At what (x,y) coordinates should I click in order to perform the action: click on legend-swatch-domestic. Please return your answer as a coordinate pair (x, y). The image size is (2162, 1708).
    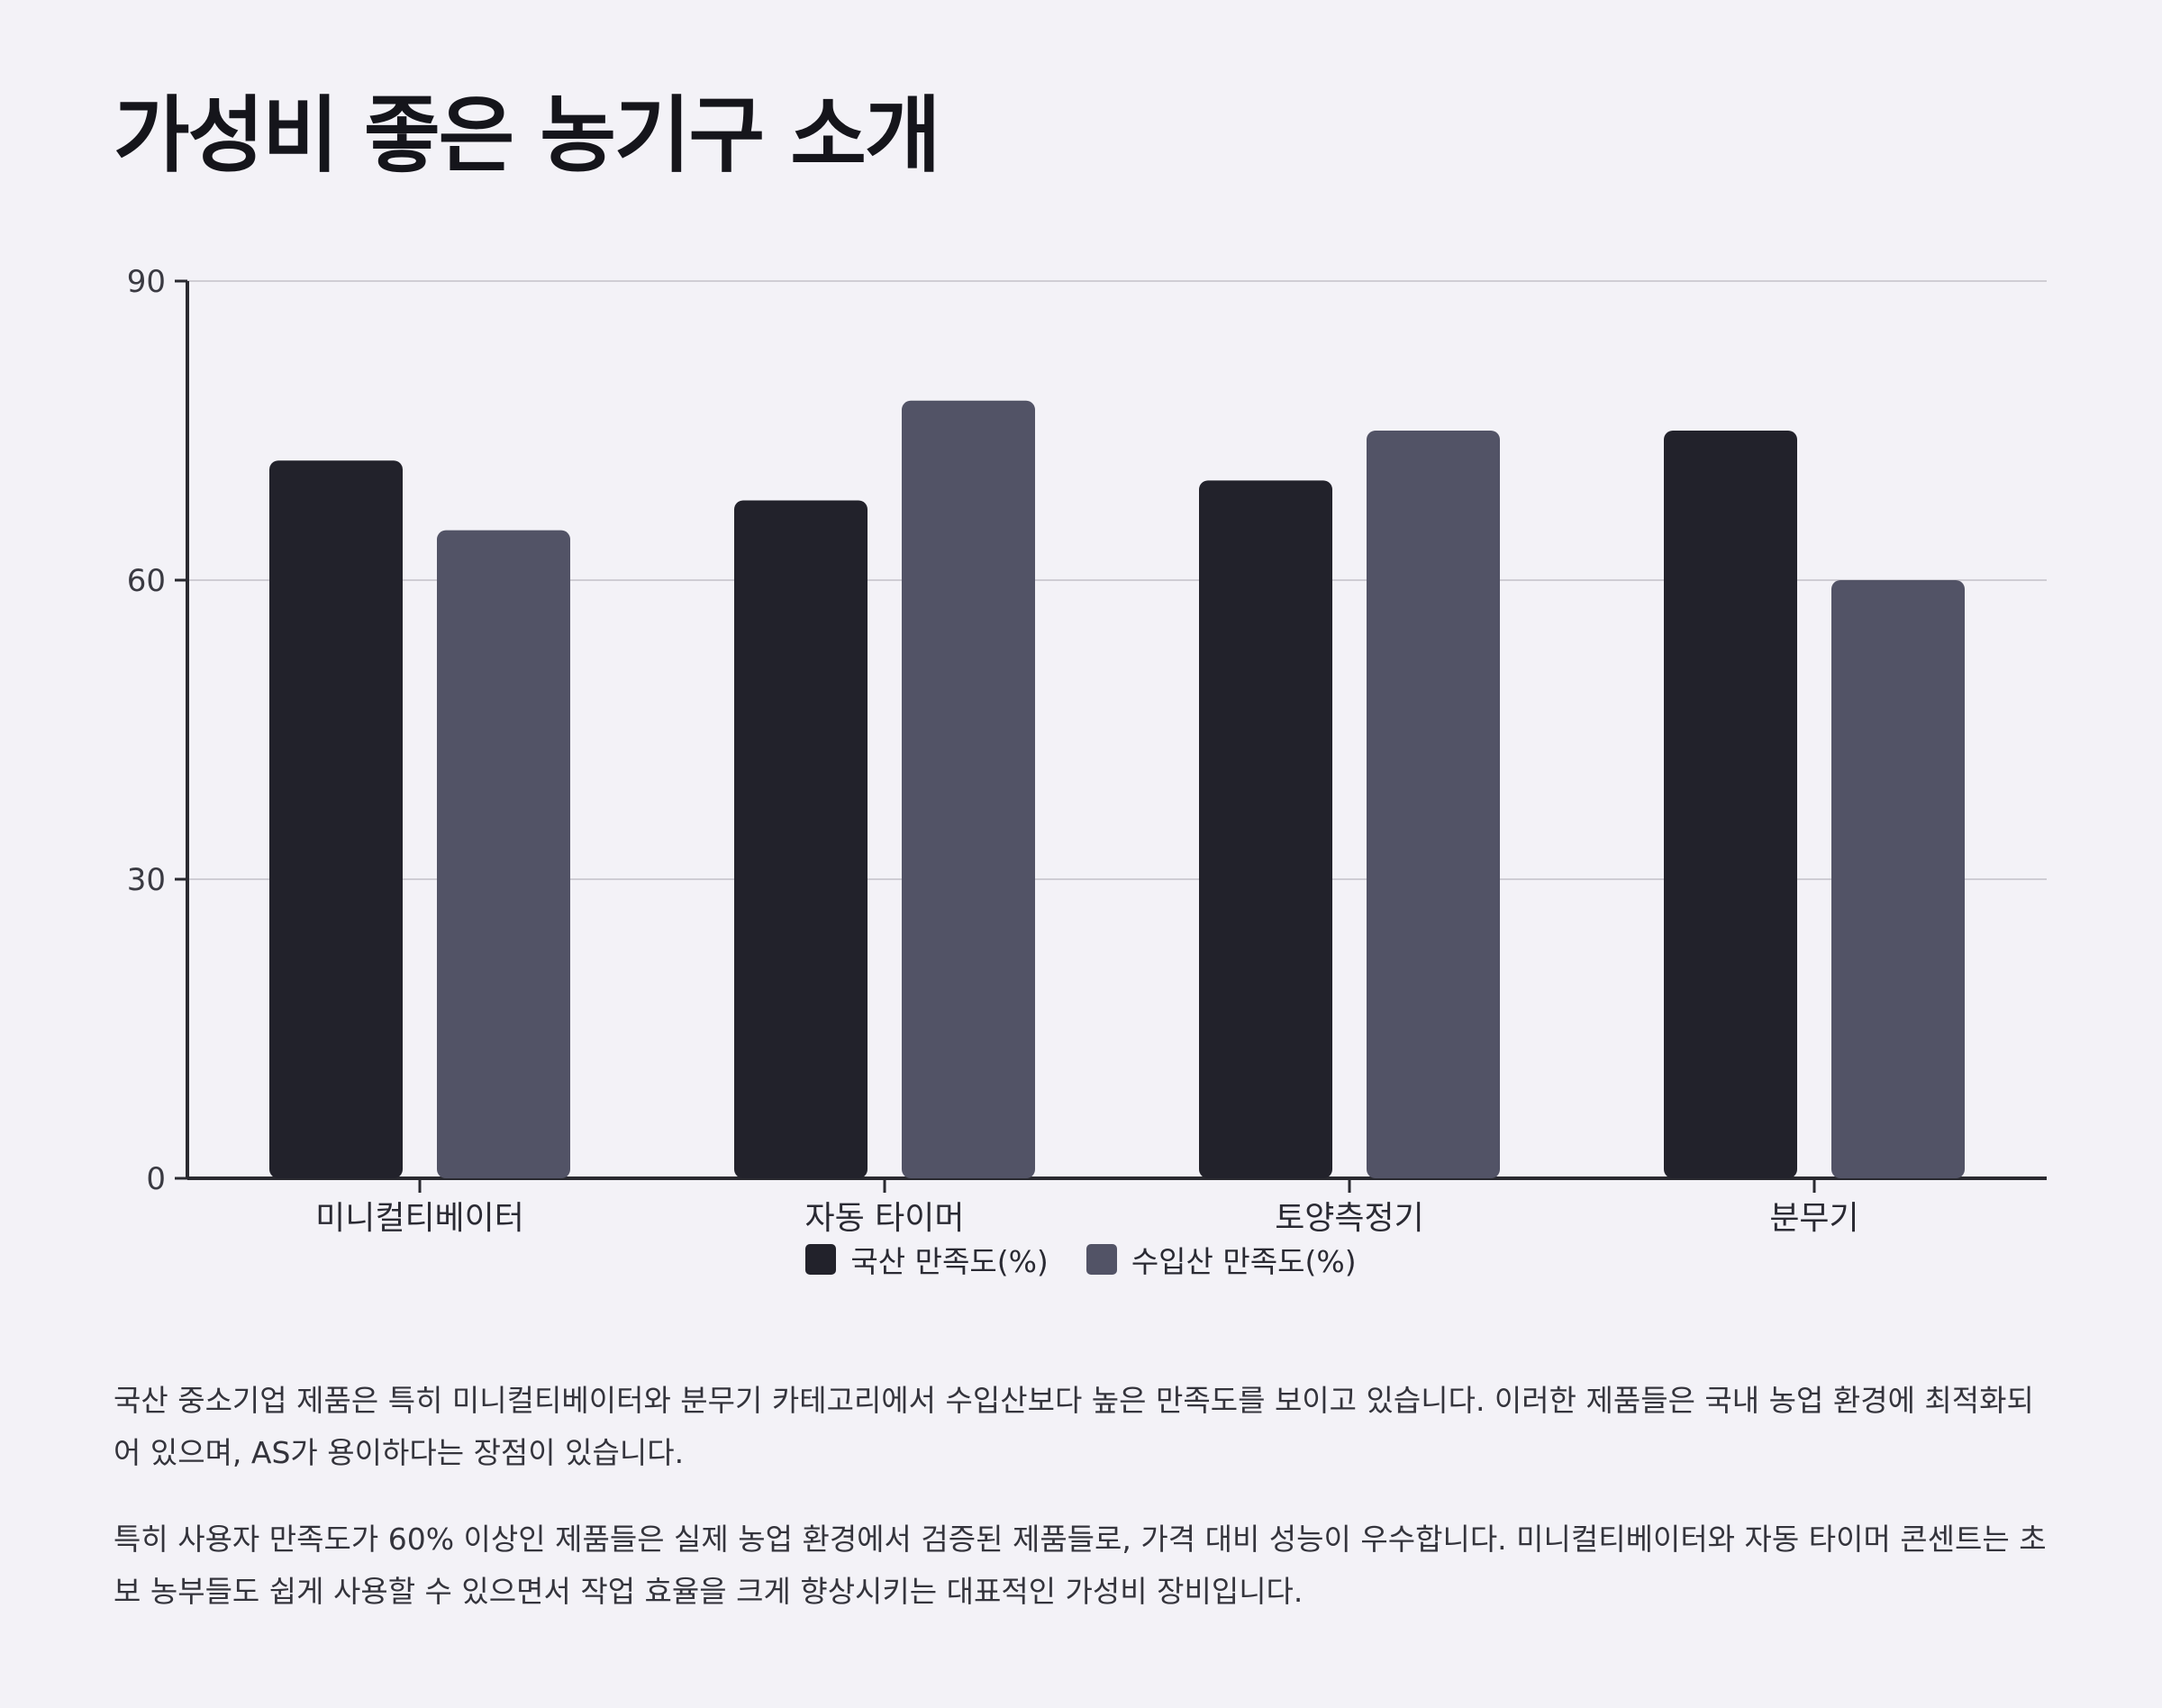
    Looking at the image, I should click on (821, 1259).